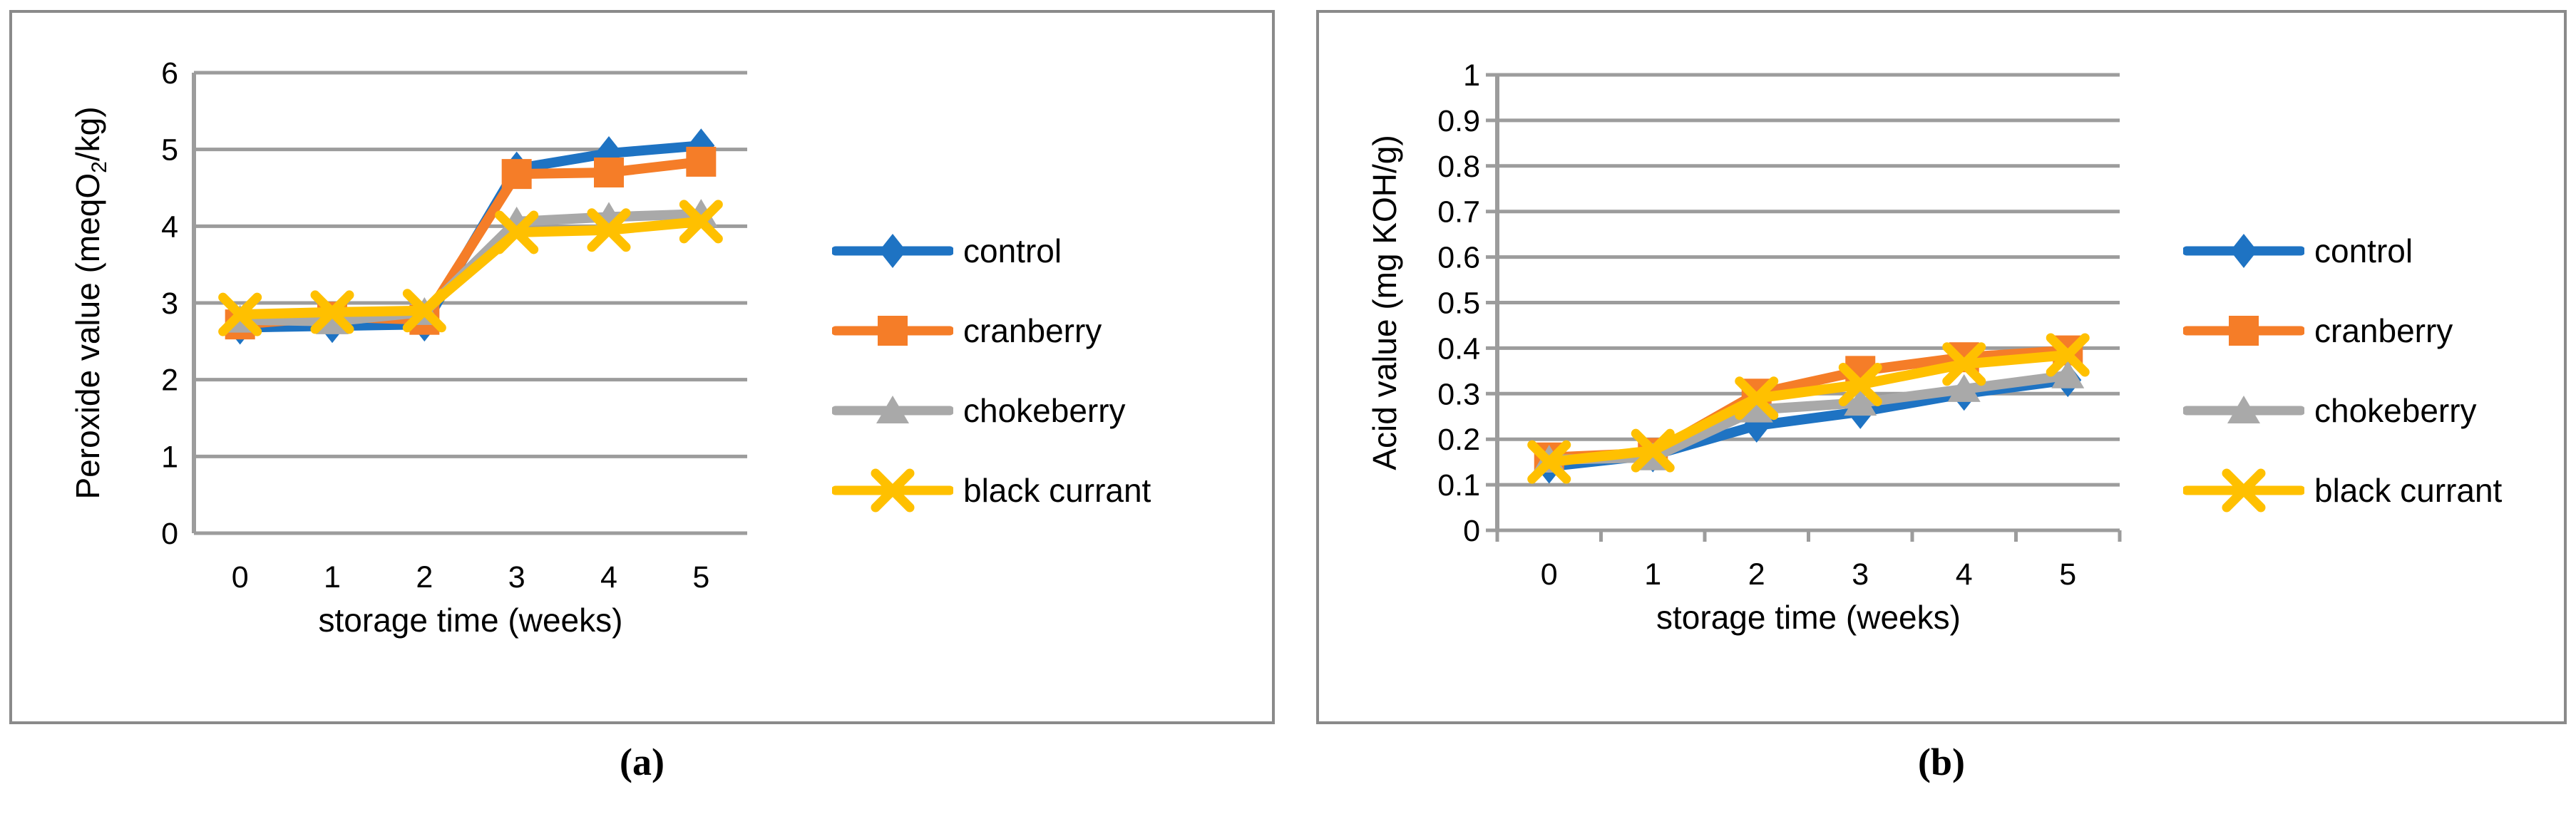 This screenshot has width=2576, height=819. I want to click on y-tick-label: 6, so click(169, 73).